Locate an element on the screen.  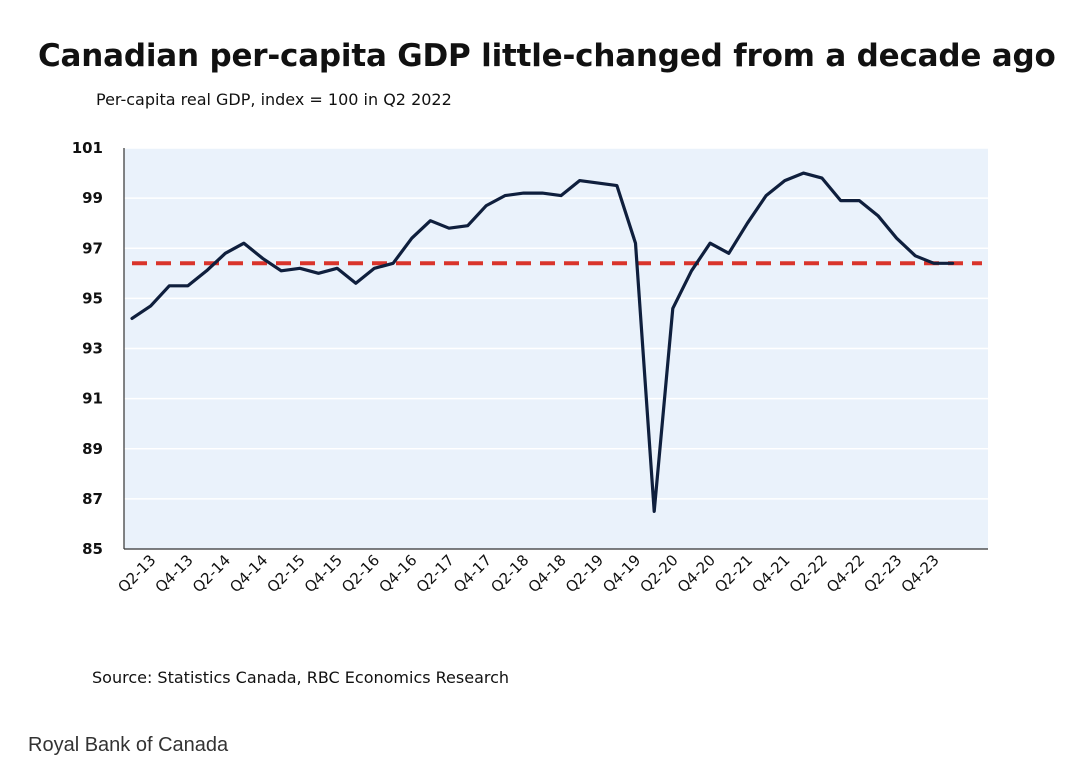
image-credit: Royal Bank of Canada is located at coordinates (128, 745).